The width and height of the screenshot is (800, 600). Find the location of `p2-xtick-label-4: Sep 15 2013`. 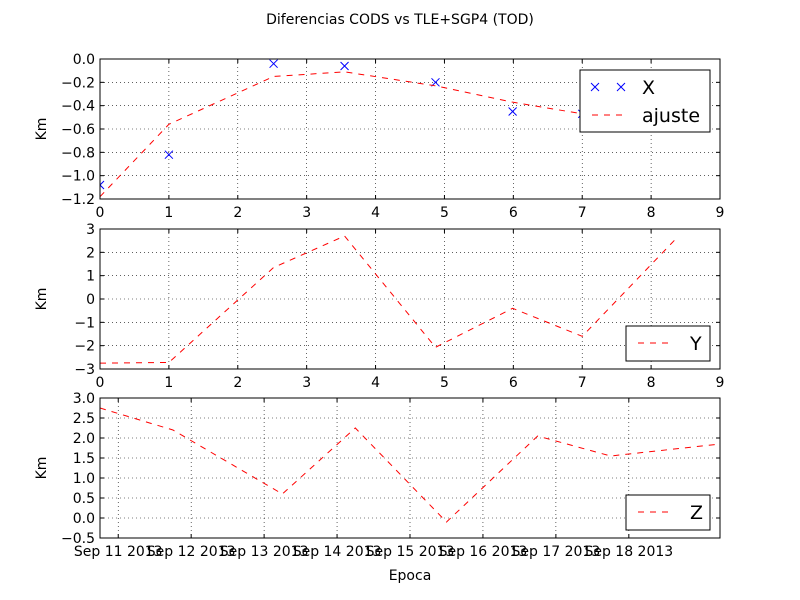

p2-xtick-label-4: Sep 15 2013 is located at coordinates (410, 552).